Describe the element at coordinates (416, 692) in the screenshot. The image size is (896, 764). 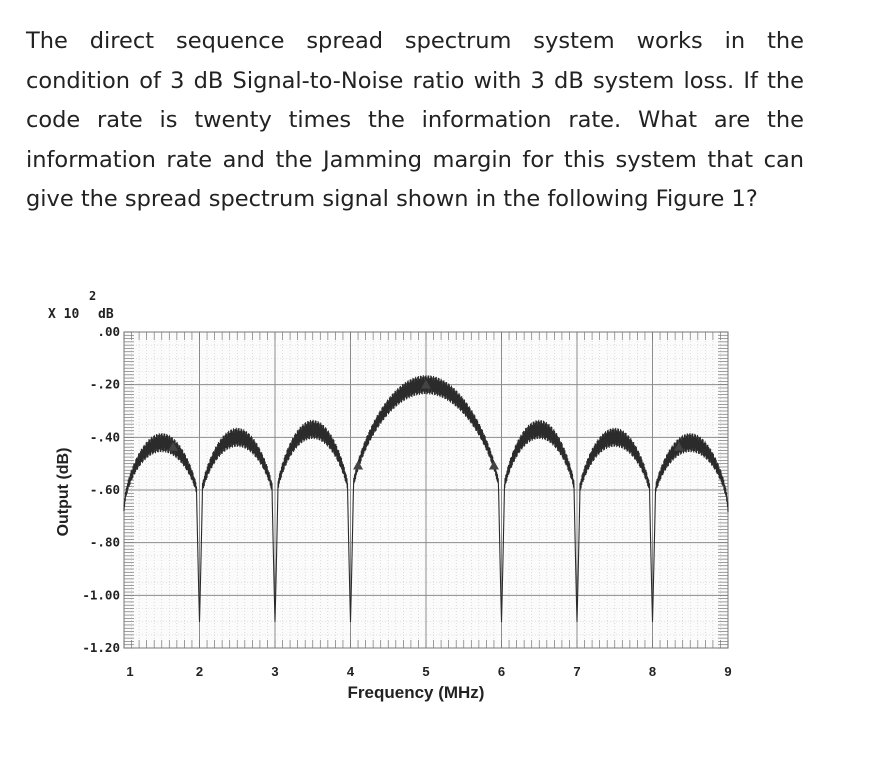
I see `x-axis-label: Frequency (MHz)` at that location.